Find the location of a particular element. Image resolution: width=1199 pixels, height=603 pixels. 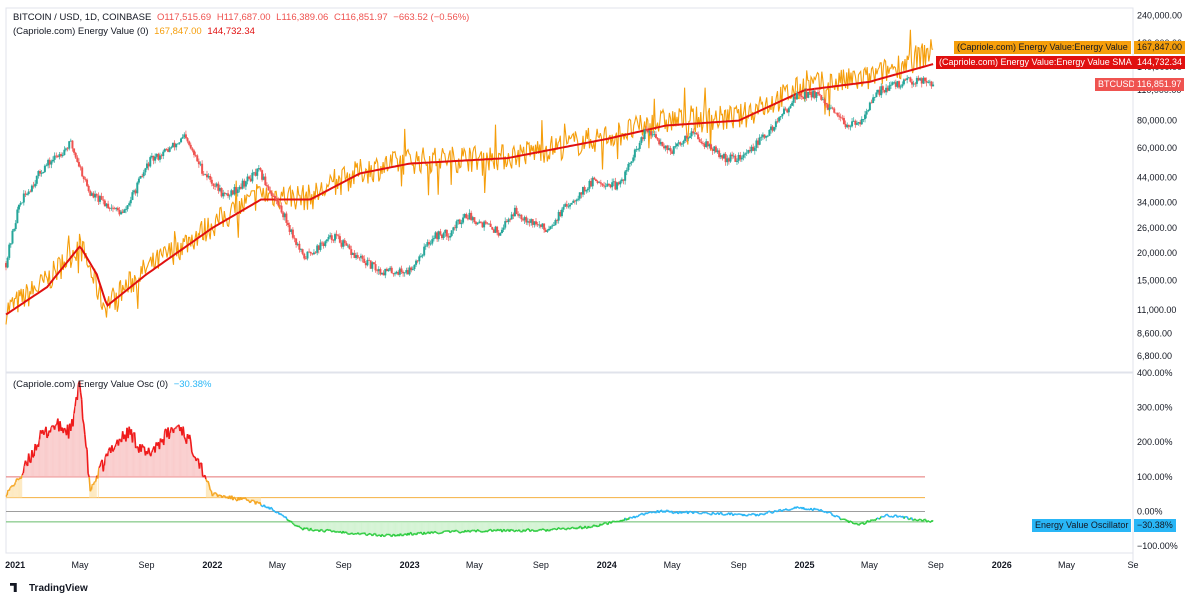

osc-tick-label: 400.00% is located at coordinates (1155, 373).